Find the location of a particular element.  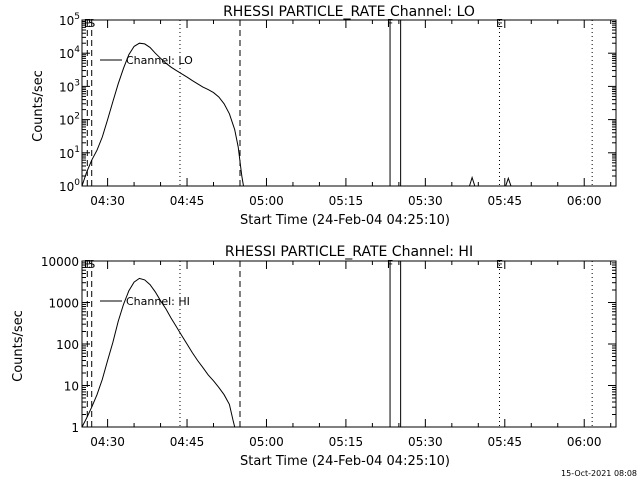

y-tick-label: 10⁵ is located at coordinates (69, 20).